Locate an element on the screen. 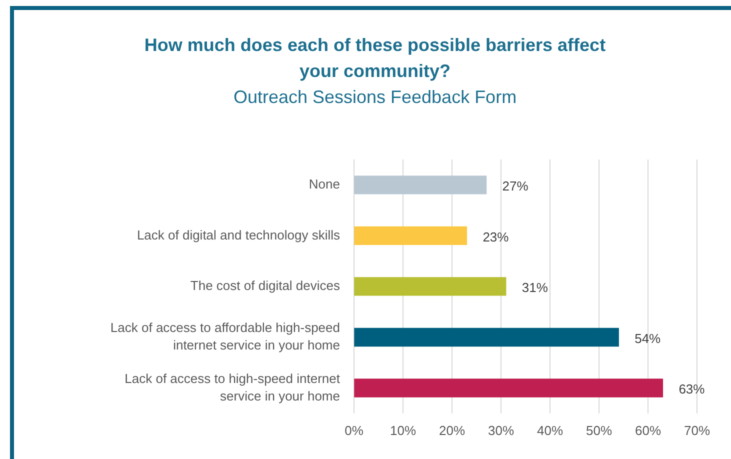 Image resolution: width=731 pixels, height=459 pixels. y-tick-label: Lack of access to affordable high-speed internet service in your home is located at coordinates (225, 336).